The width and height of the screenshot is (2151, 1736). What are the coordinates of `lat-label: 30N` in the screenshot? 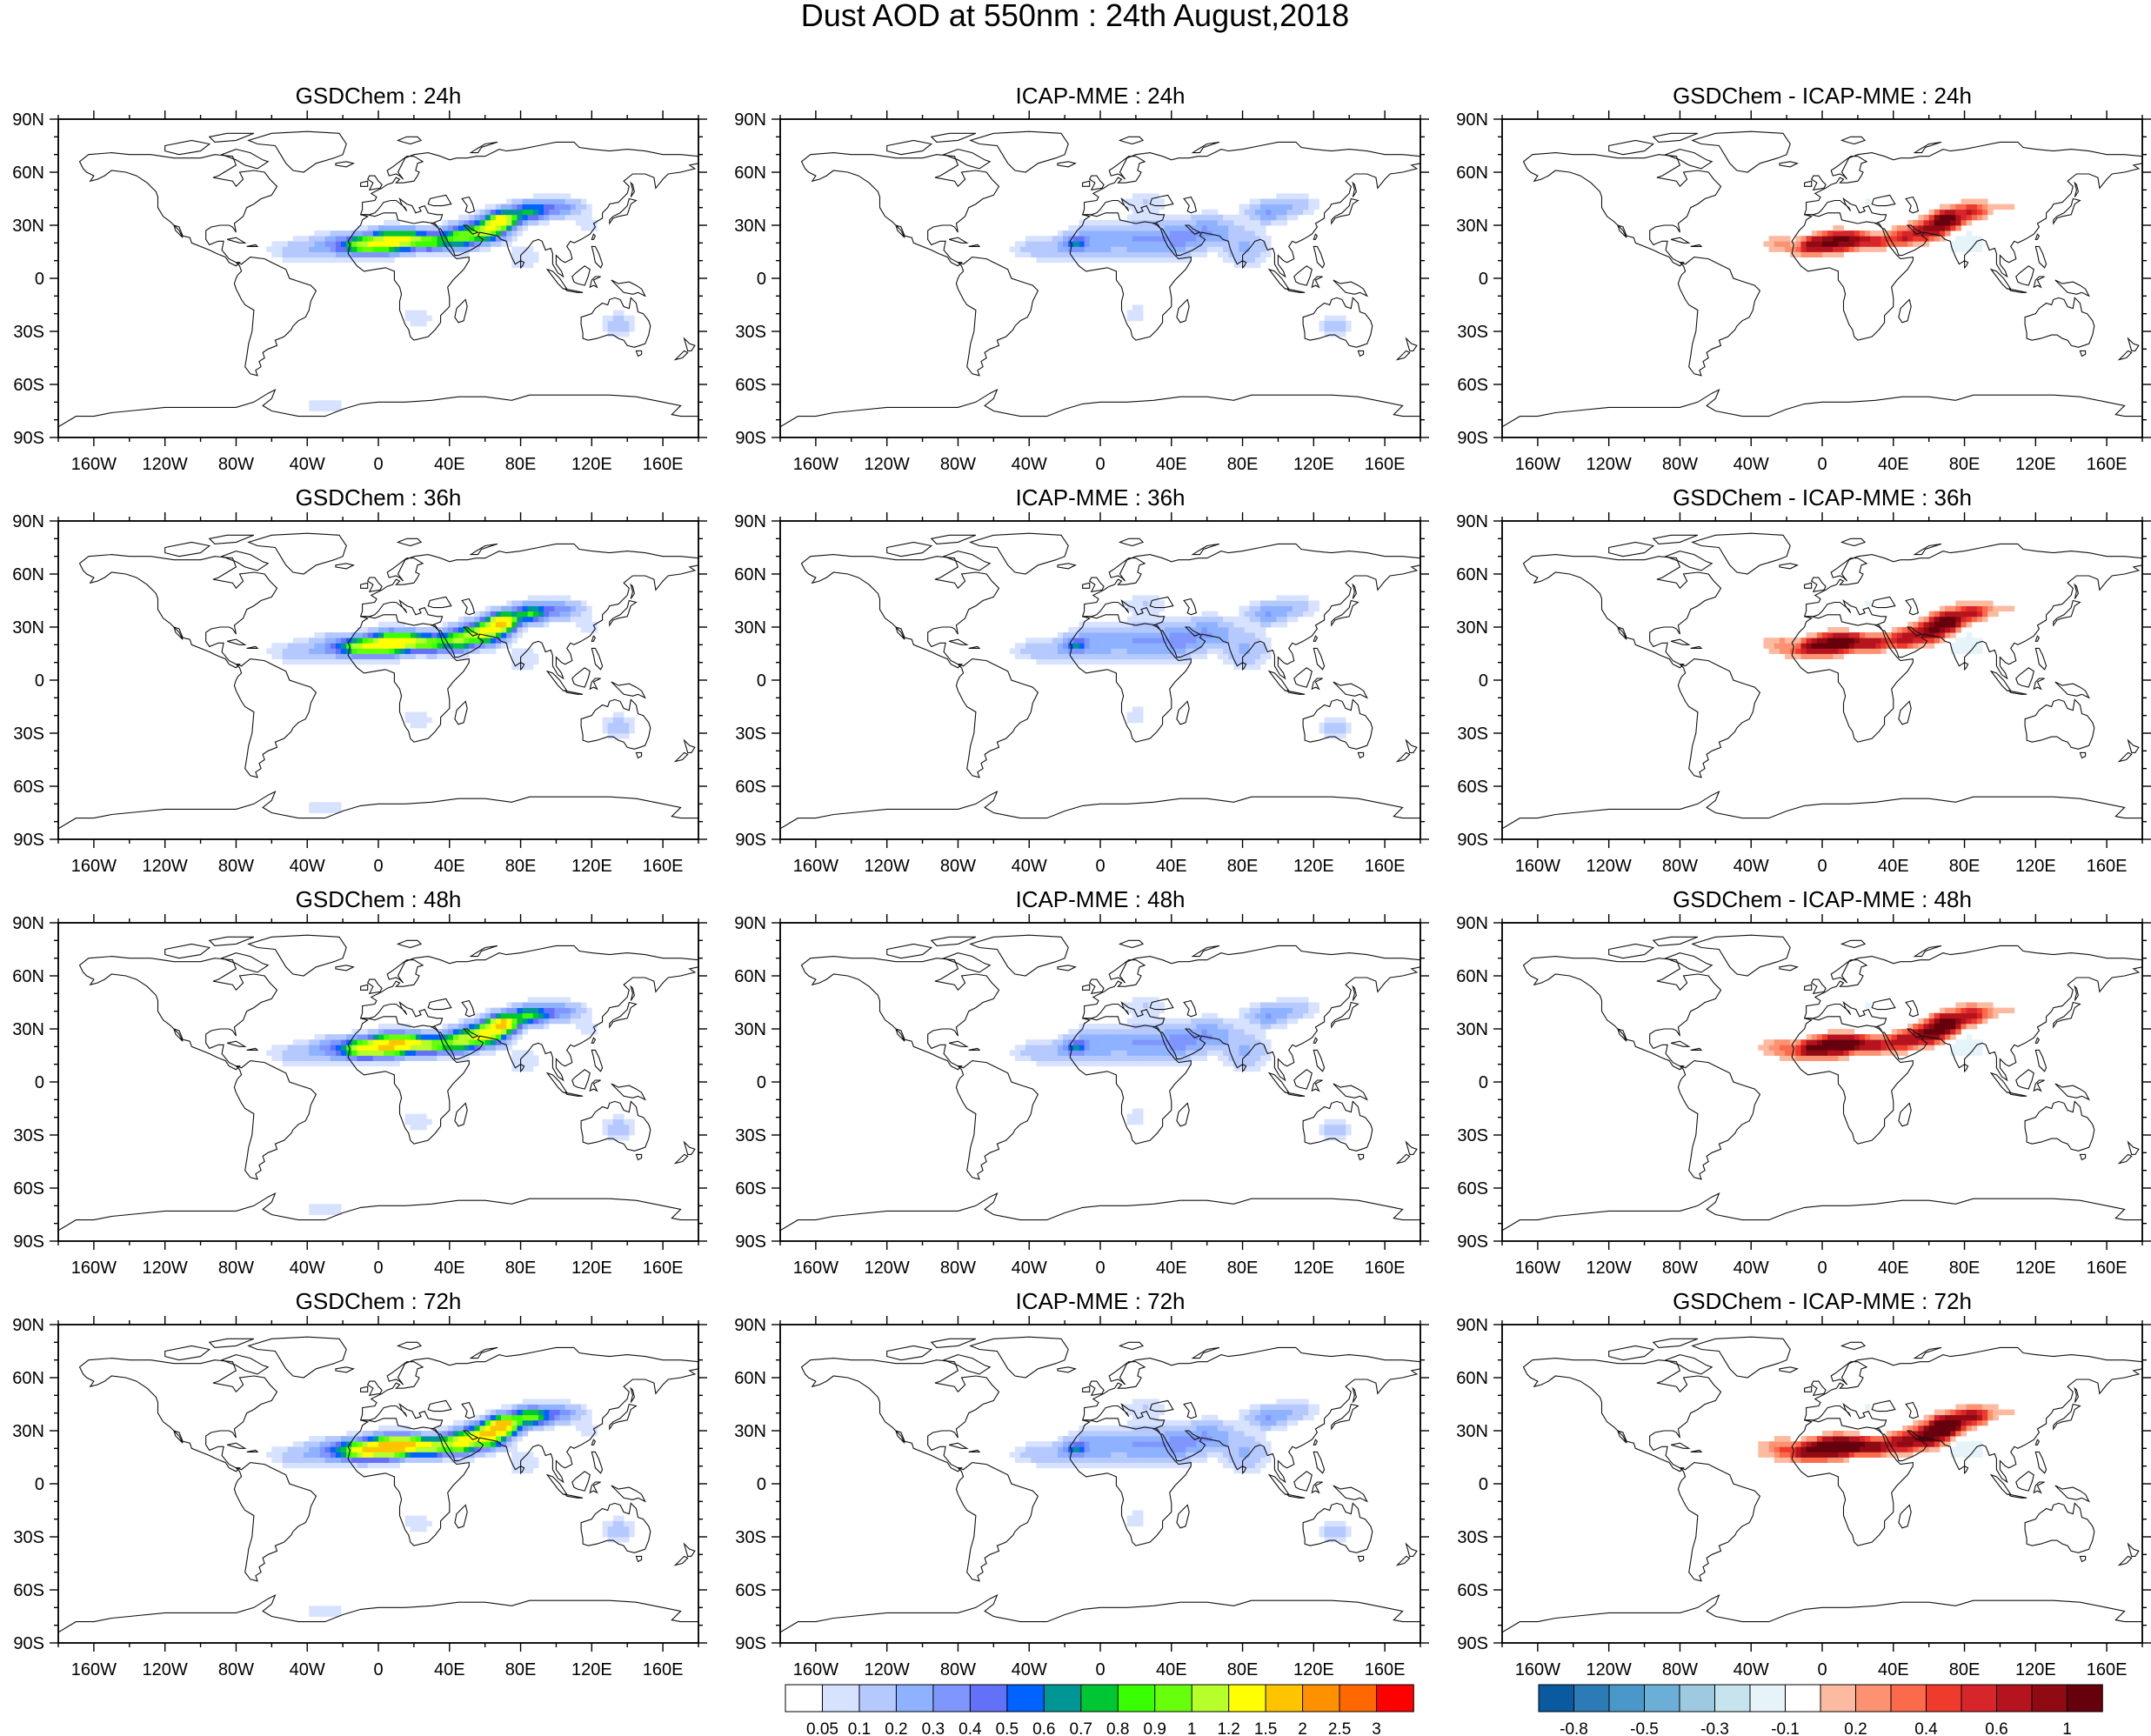 It's located at (750, 226).